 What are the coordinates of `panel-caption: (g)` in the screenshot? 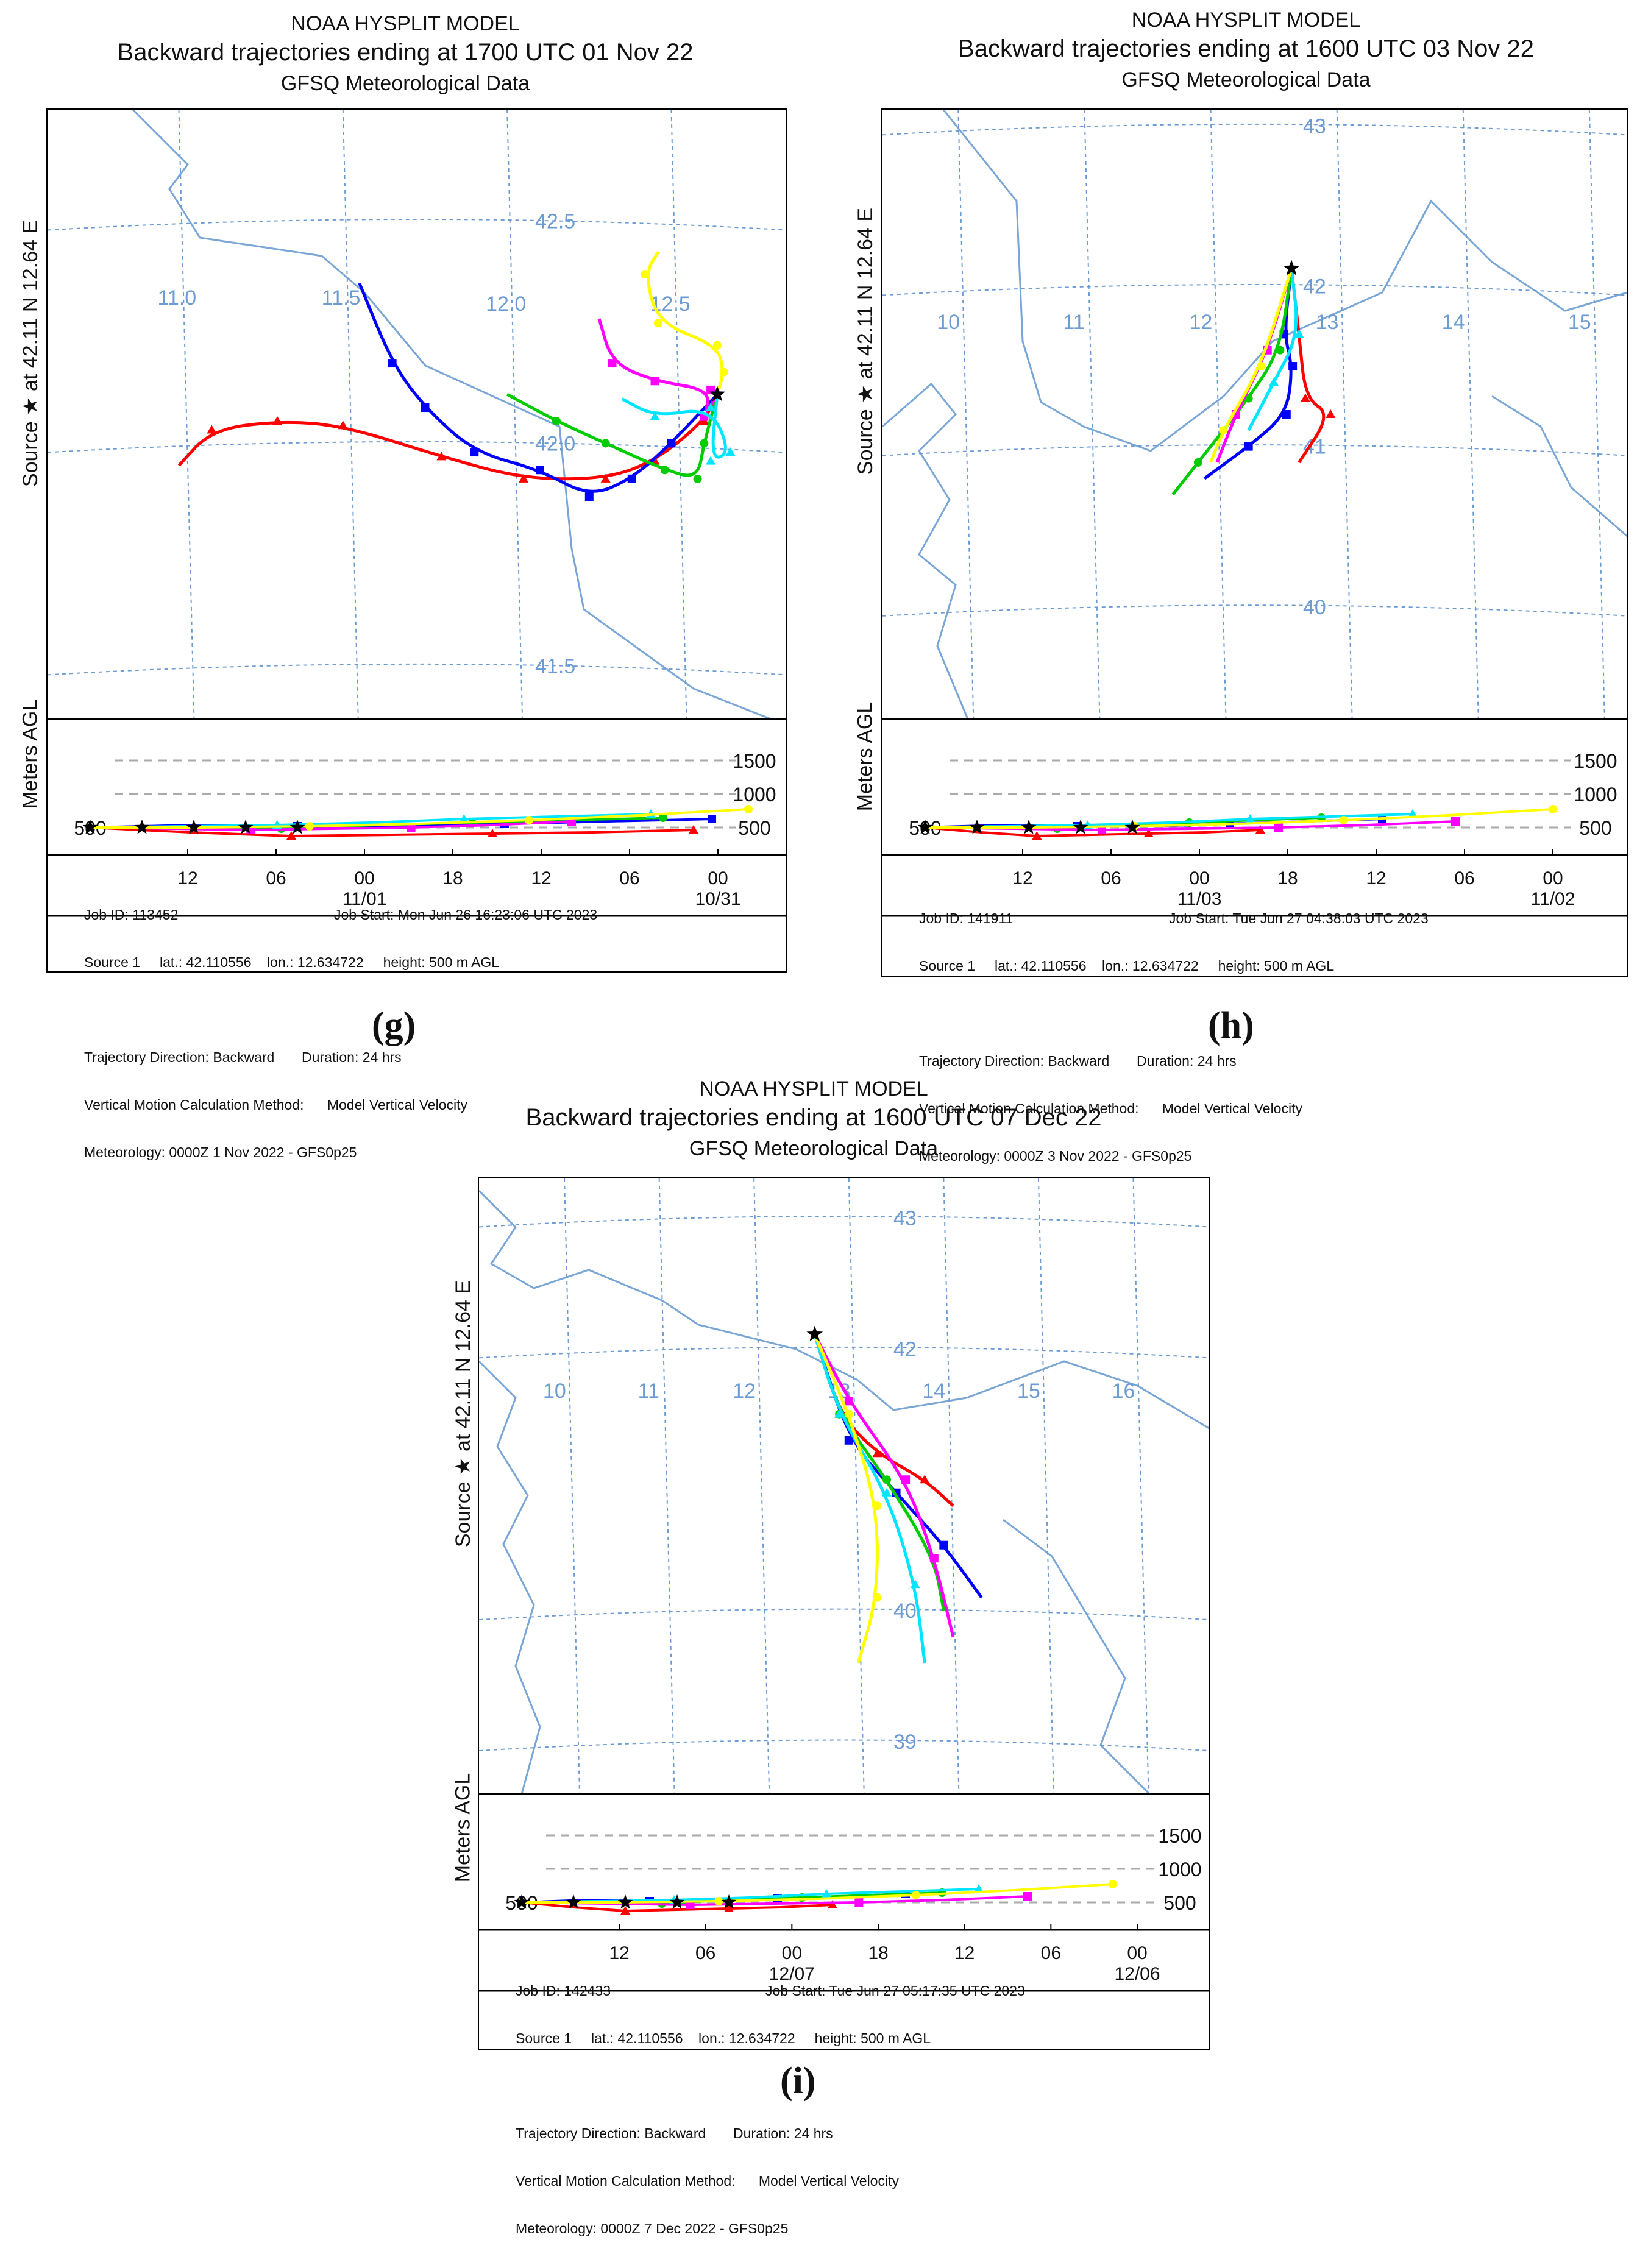 It's located at (394, 1025).